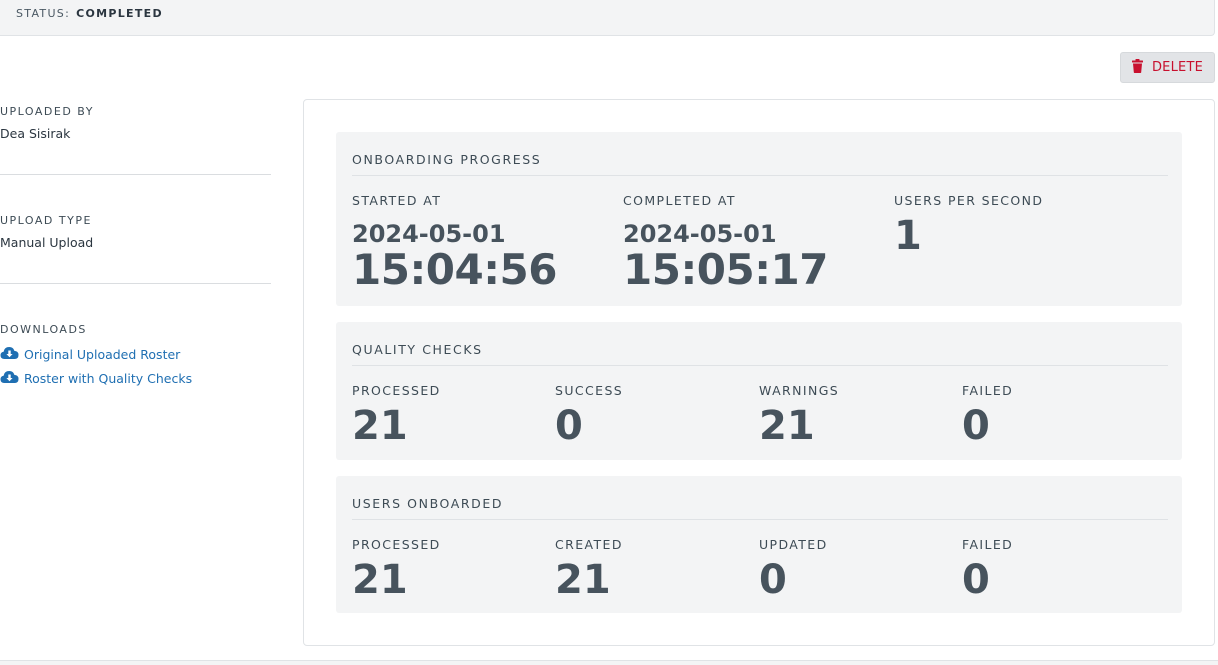  Describe the element at coordinates (968, 224) in the screenshot. I see `users-per-second-stat: USERS PER SECOND 1` at that location.